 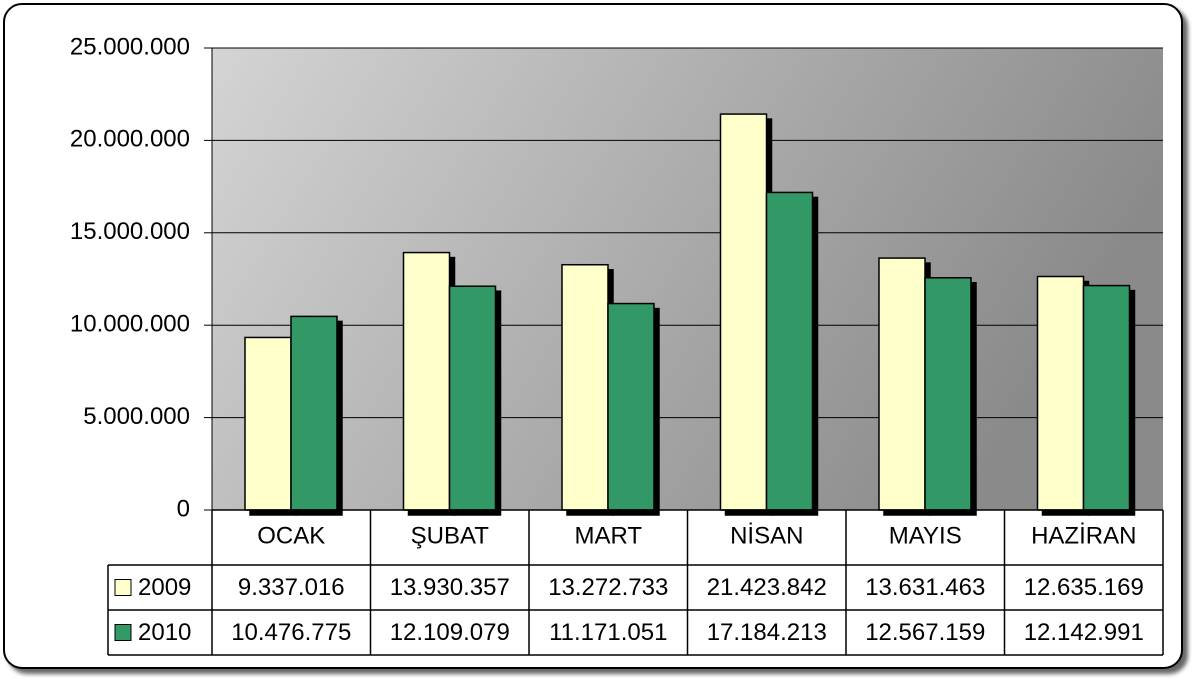 What do you see at coordinates (183, 508) in the screenshot?
I see `y-tick-label: 0` at bounding box center [183, 508].